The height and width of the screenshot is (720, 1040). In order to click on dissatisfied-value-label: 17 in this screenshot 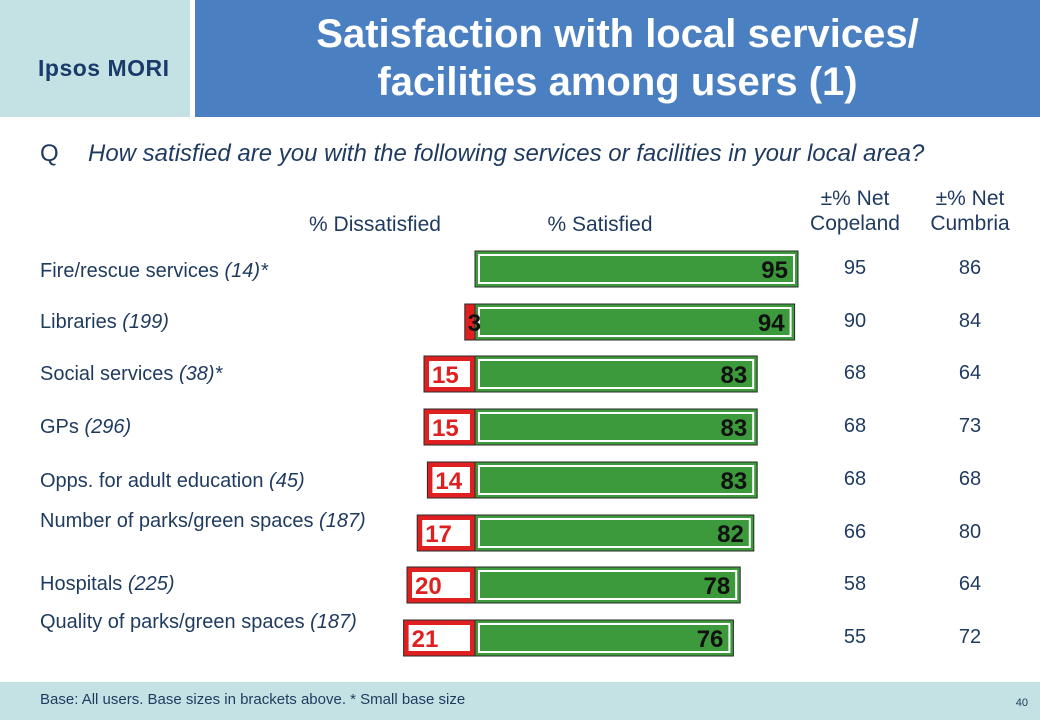, I will do `click(438, 534)`.